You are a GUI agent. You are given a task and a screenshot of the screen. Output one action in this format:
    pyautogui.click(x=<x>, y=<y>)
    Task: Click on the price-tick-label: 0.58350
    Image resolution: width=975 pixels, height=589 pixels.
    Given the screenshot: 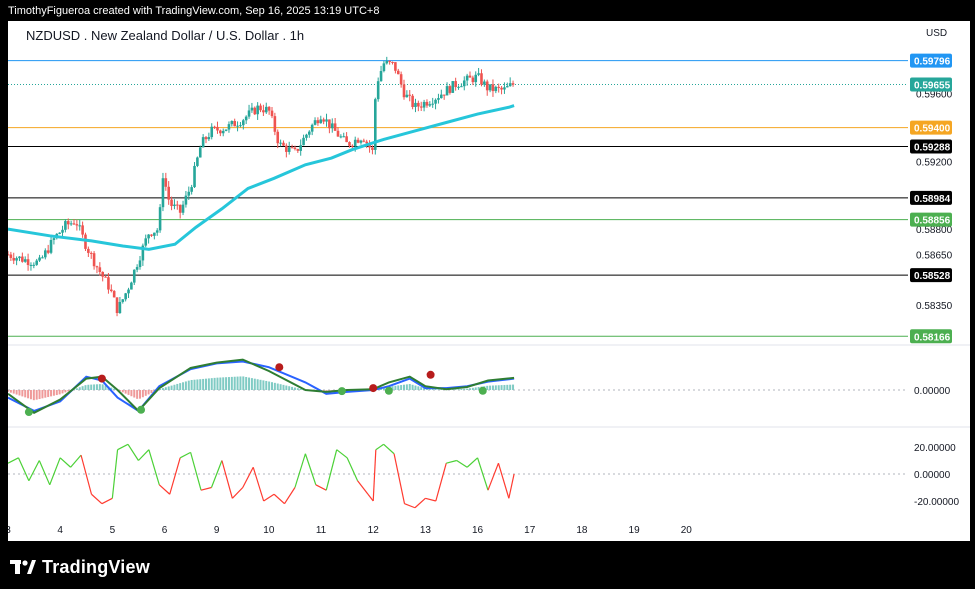 What is the action you would take?
    pyautogui.click(x=934, y=306)
    